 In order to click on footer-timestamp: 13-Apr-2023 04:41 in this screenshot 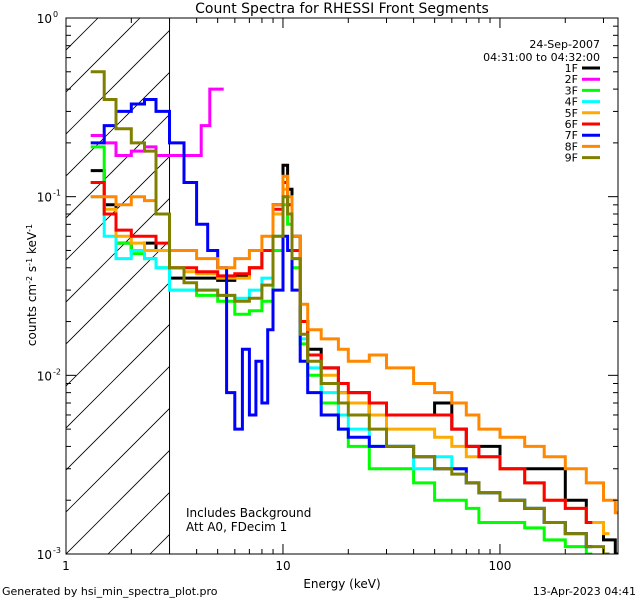, I will do `click(584, 591)`.